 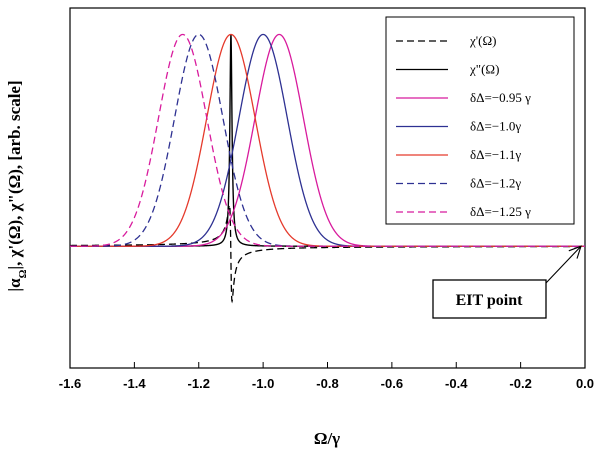 What do you see at coordinates (563, 264) in the screenshot?
I see `eit-callout-arrow` at bounding box center [563, 264].